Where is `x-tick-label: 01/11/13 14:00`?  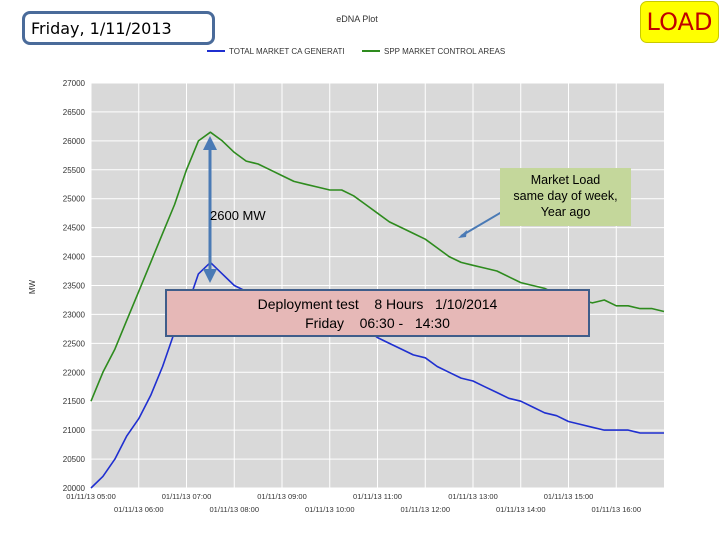 x-tick-label: 01/11/13 14:00 is located at coordinates (521, 509).